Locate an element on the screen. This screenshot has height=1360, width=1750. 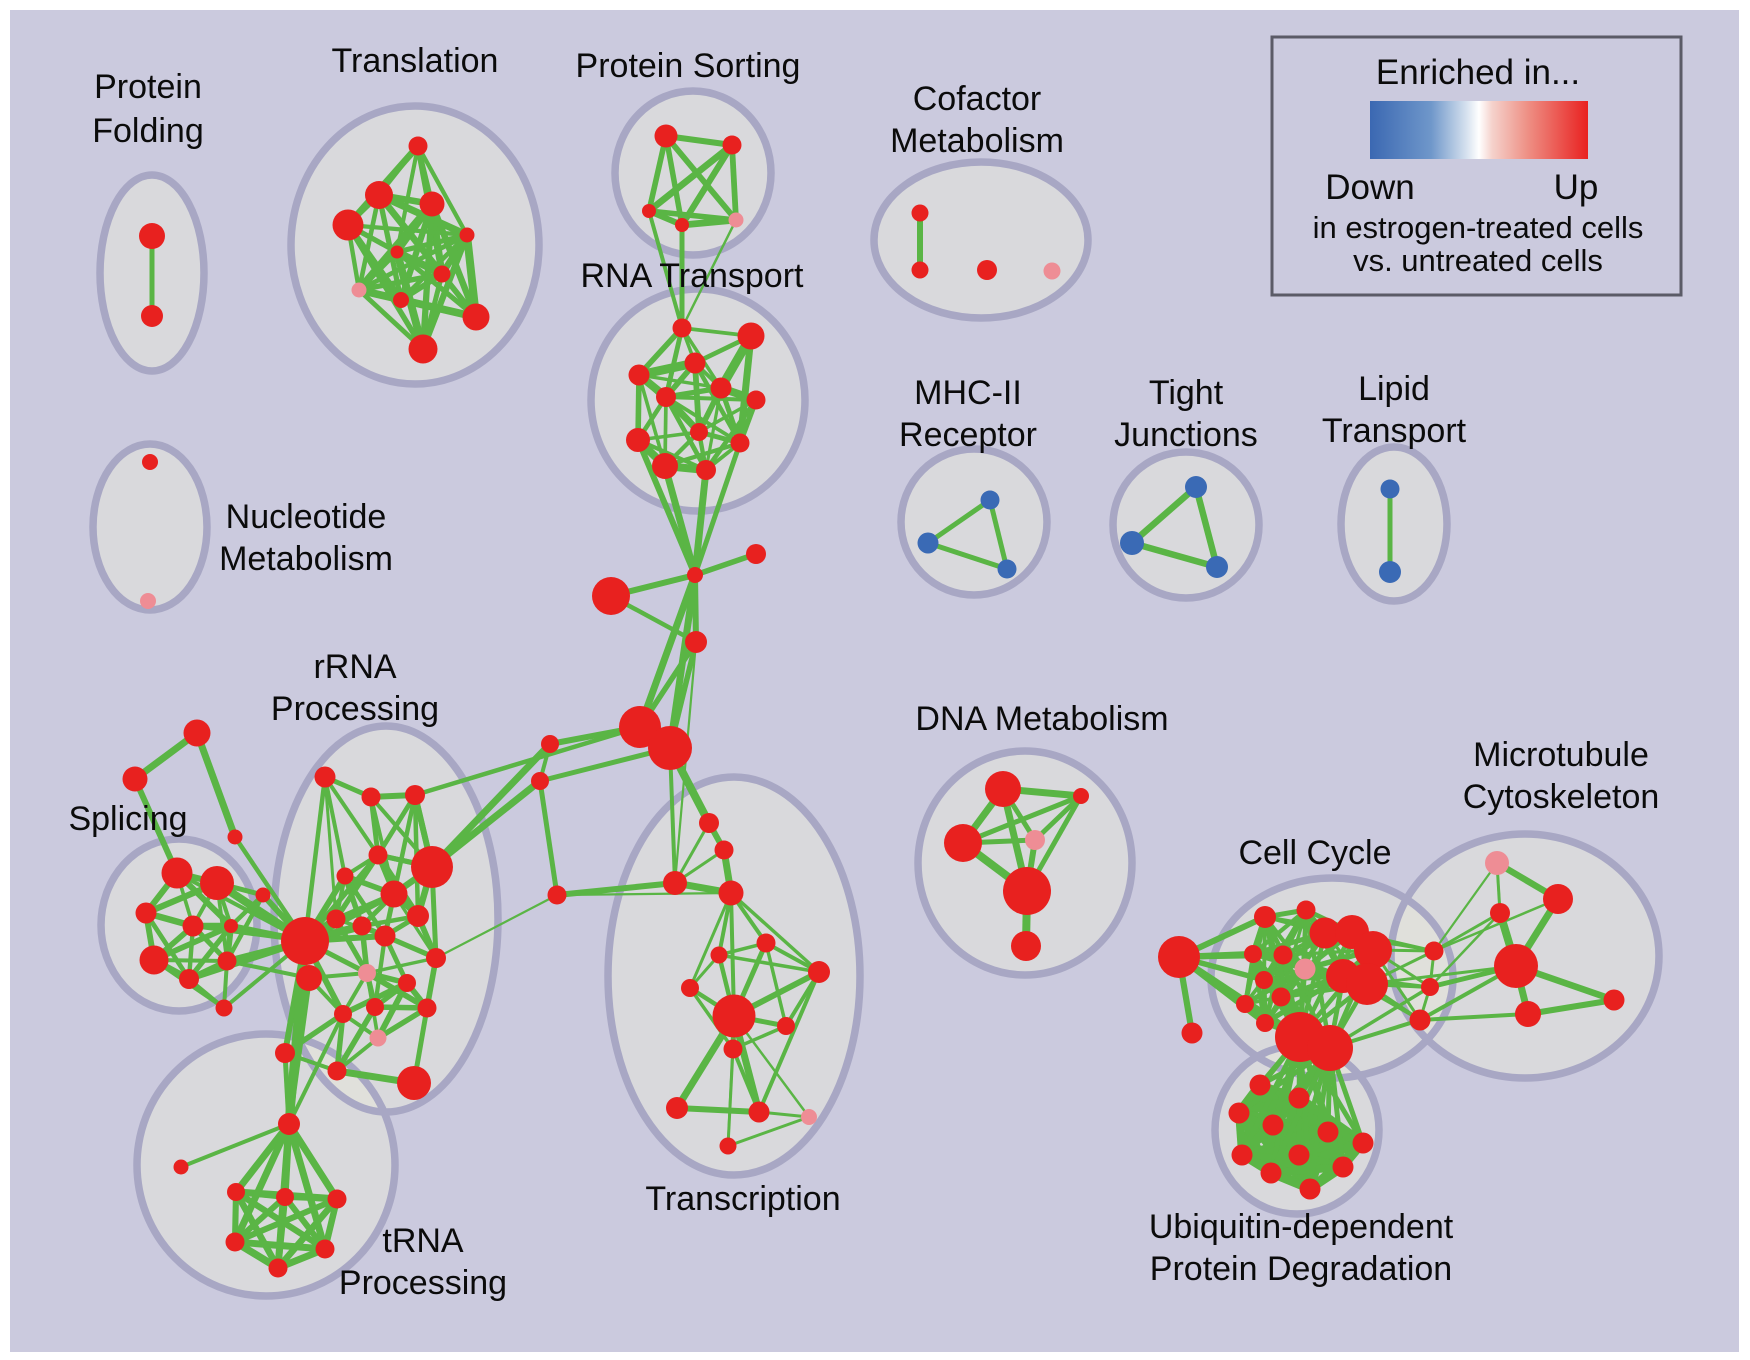
svg-text: Translation is located at coordinates (415, 61).